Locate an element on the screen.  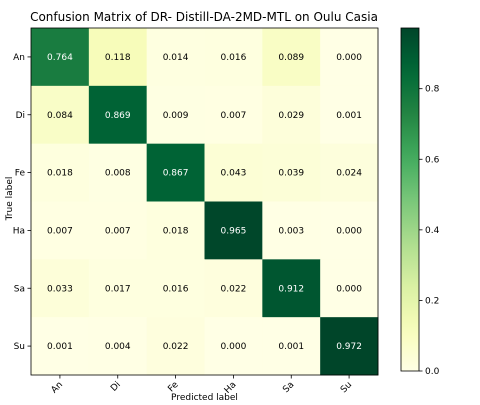
cell-value-label: 0.008 is located at coordinates (118, 174).